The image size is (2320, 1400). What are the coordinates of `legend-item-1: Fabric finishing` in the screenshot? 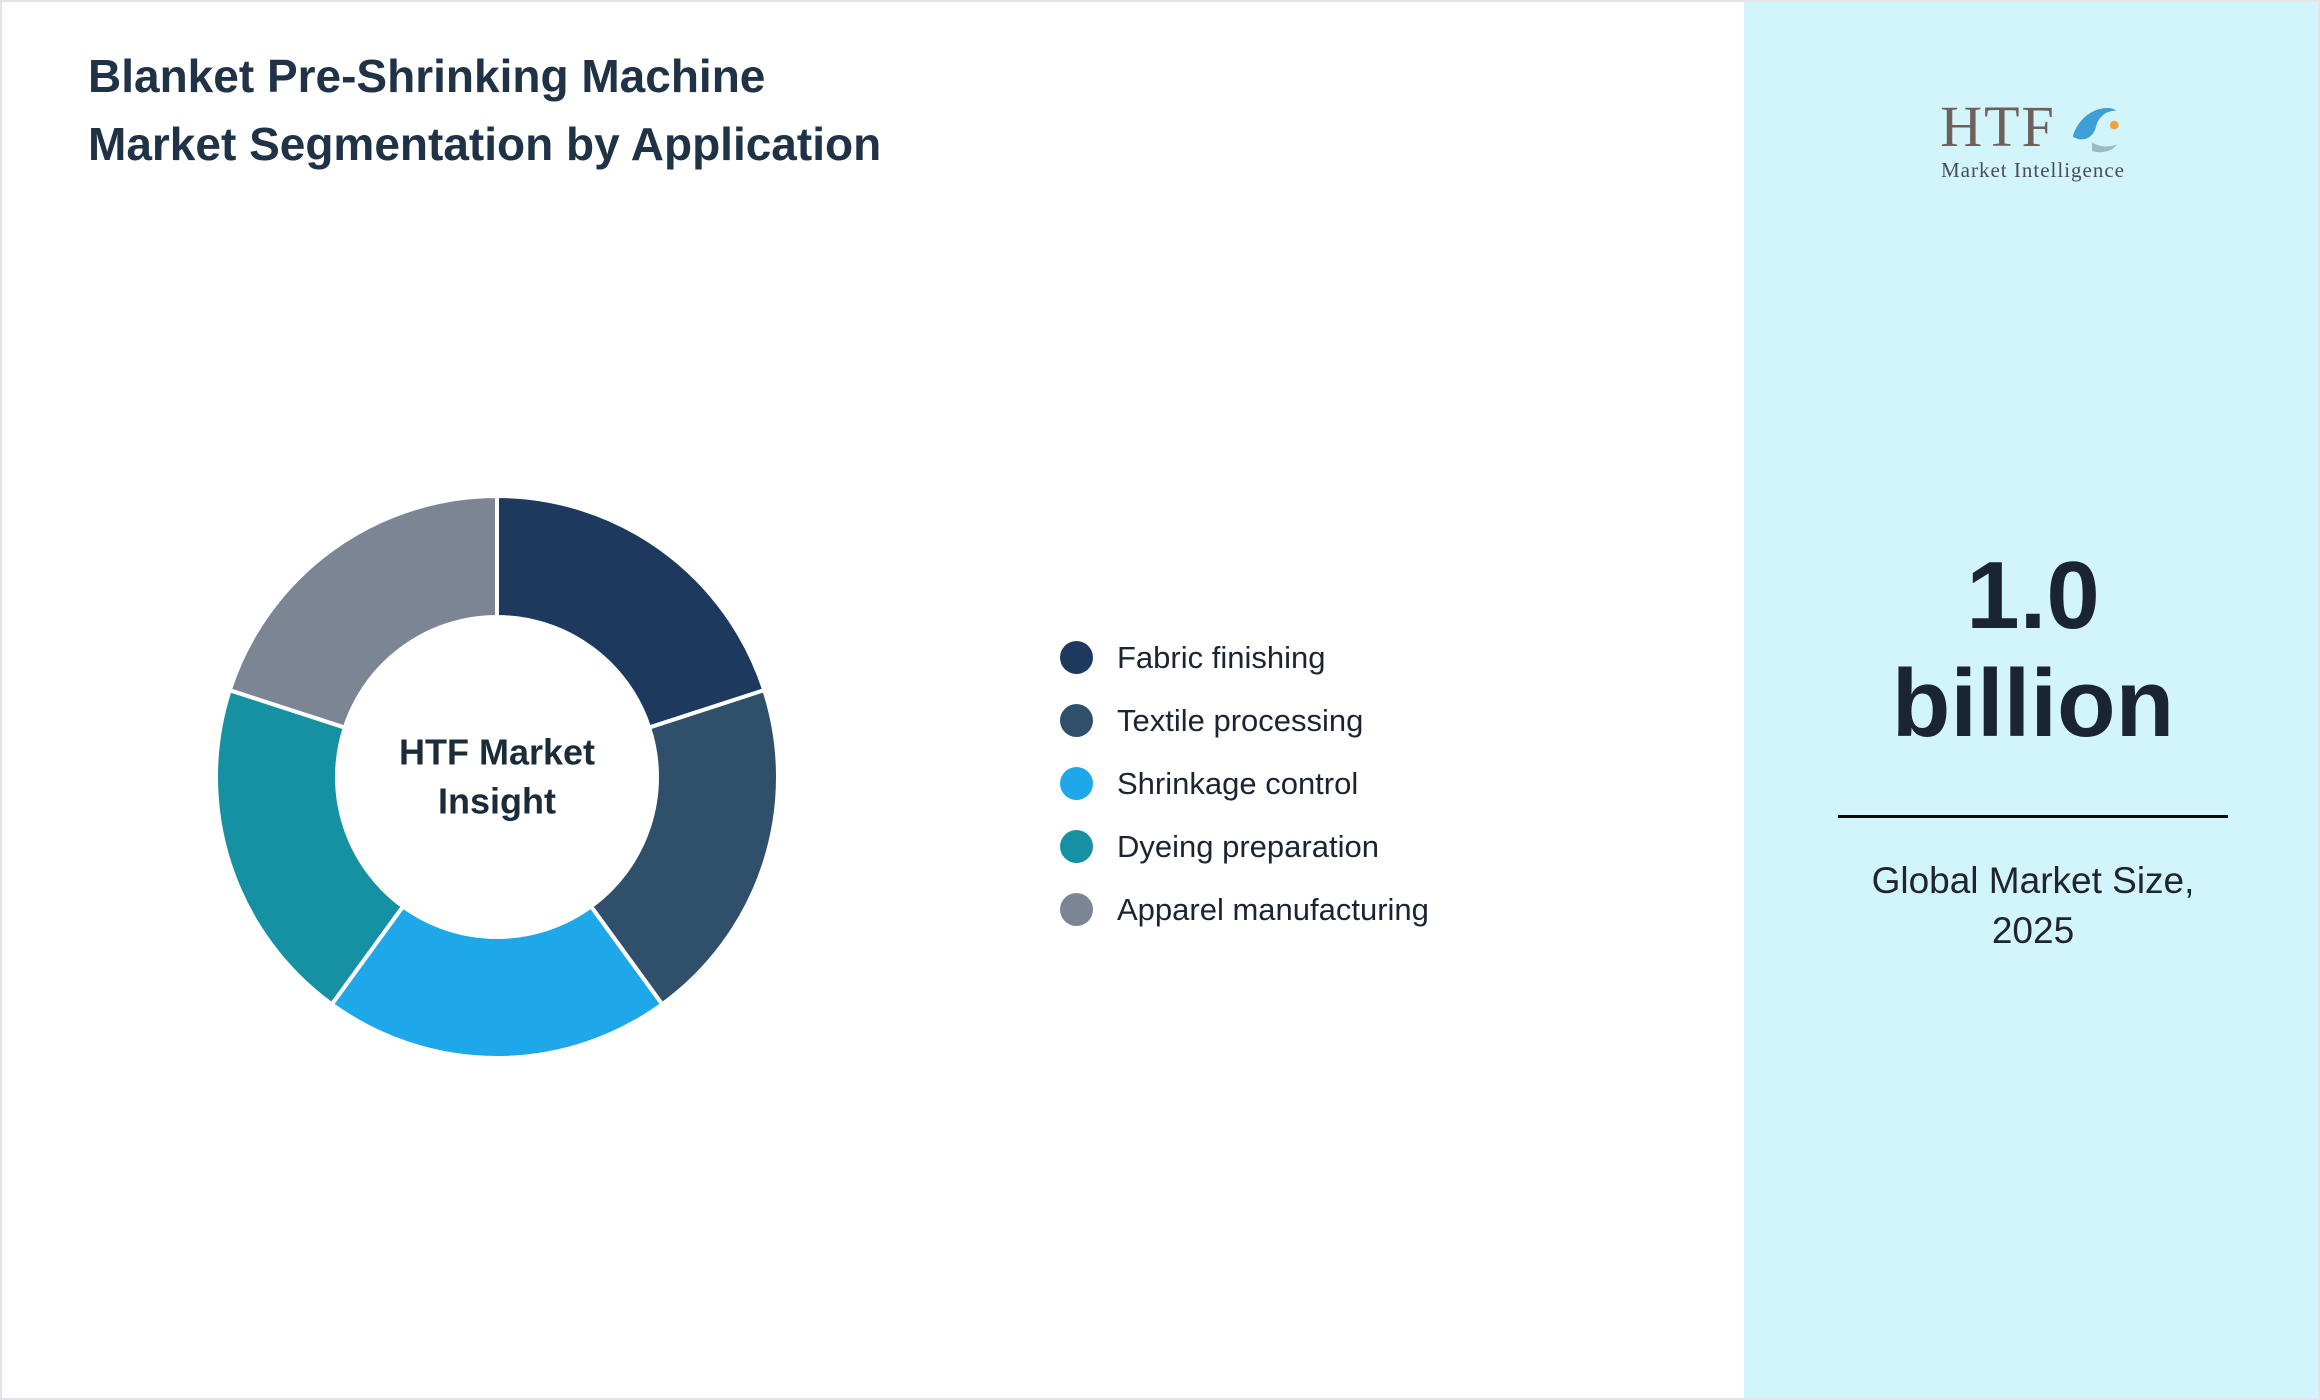 It's located at (1244, 657).